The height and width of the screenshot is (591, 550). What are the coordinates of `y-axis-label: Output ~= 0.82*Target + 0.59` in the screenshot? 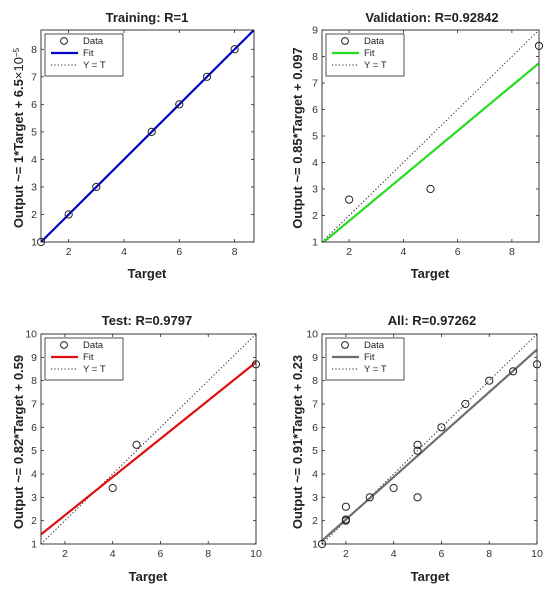 It's located at (18, 442).